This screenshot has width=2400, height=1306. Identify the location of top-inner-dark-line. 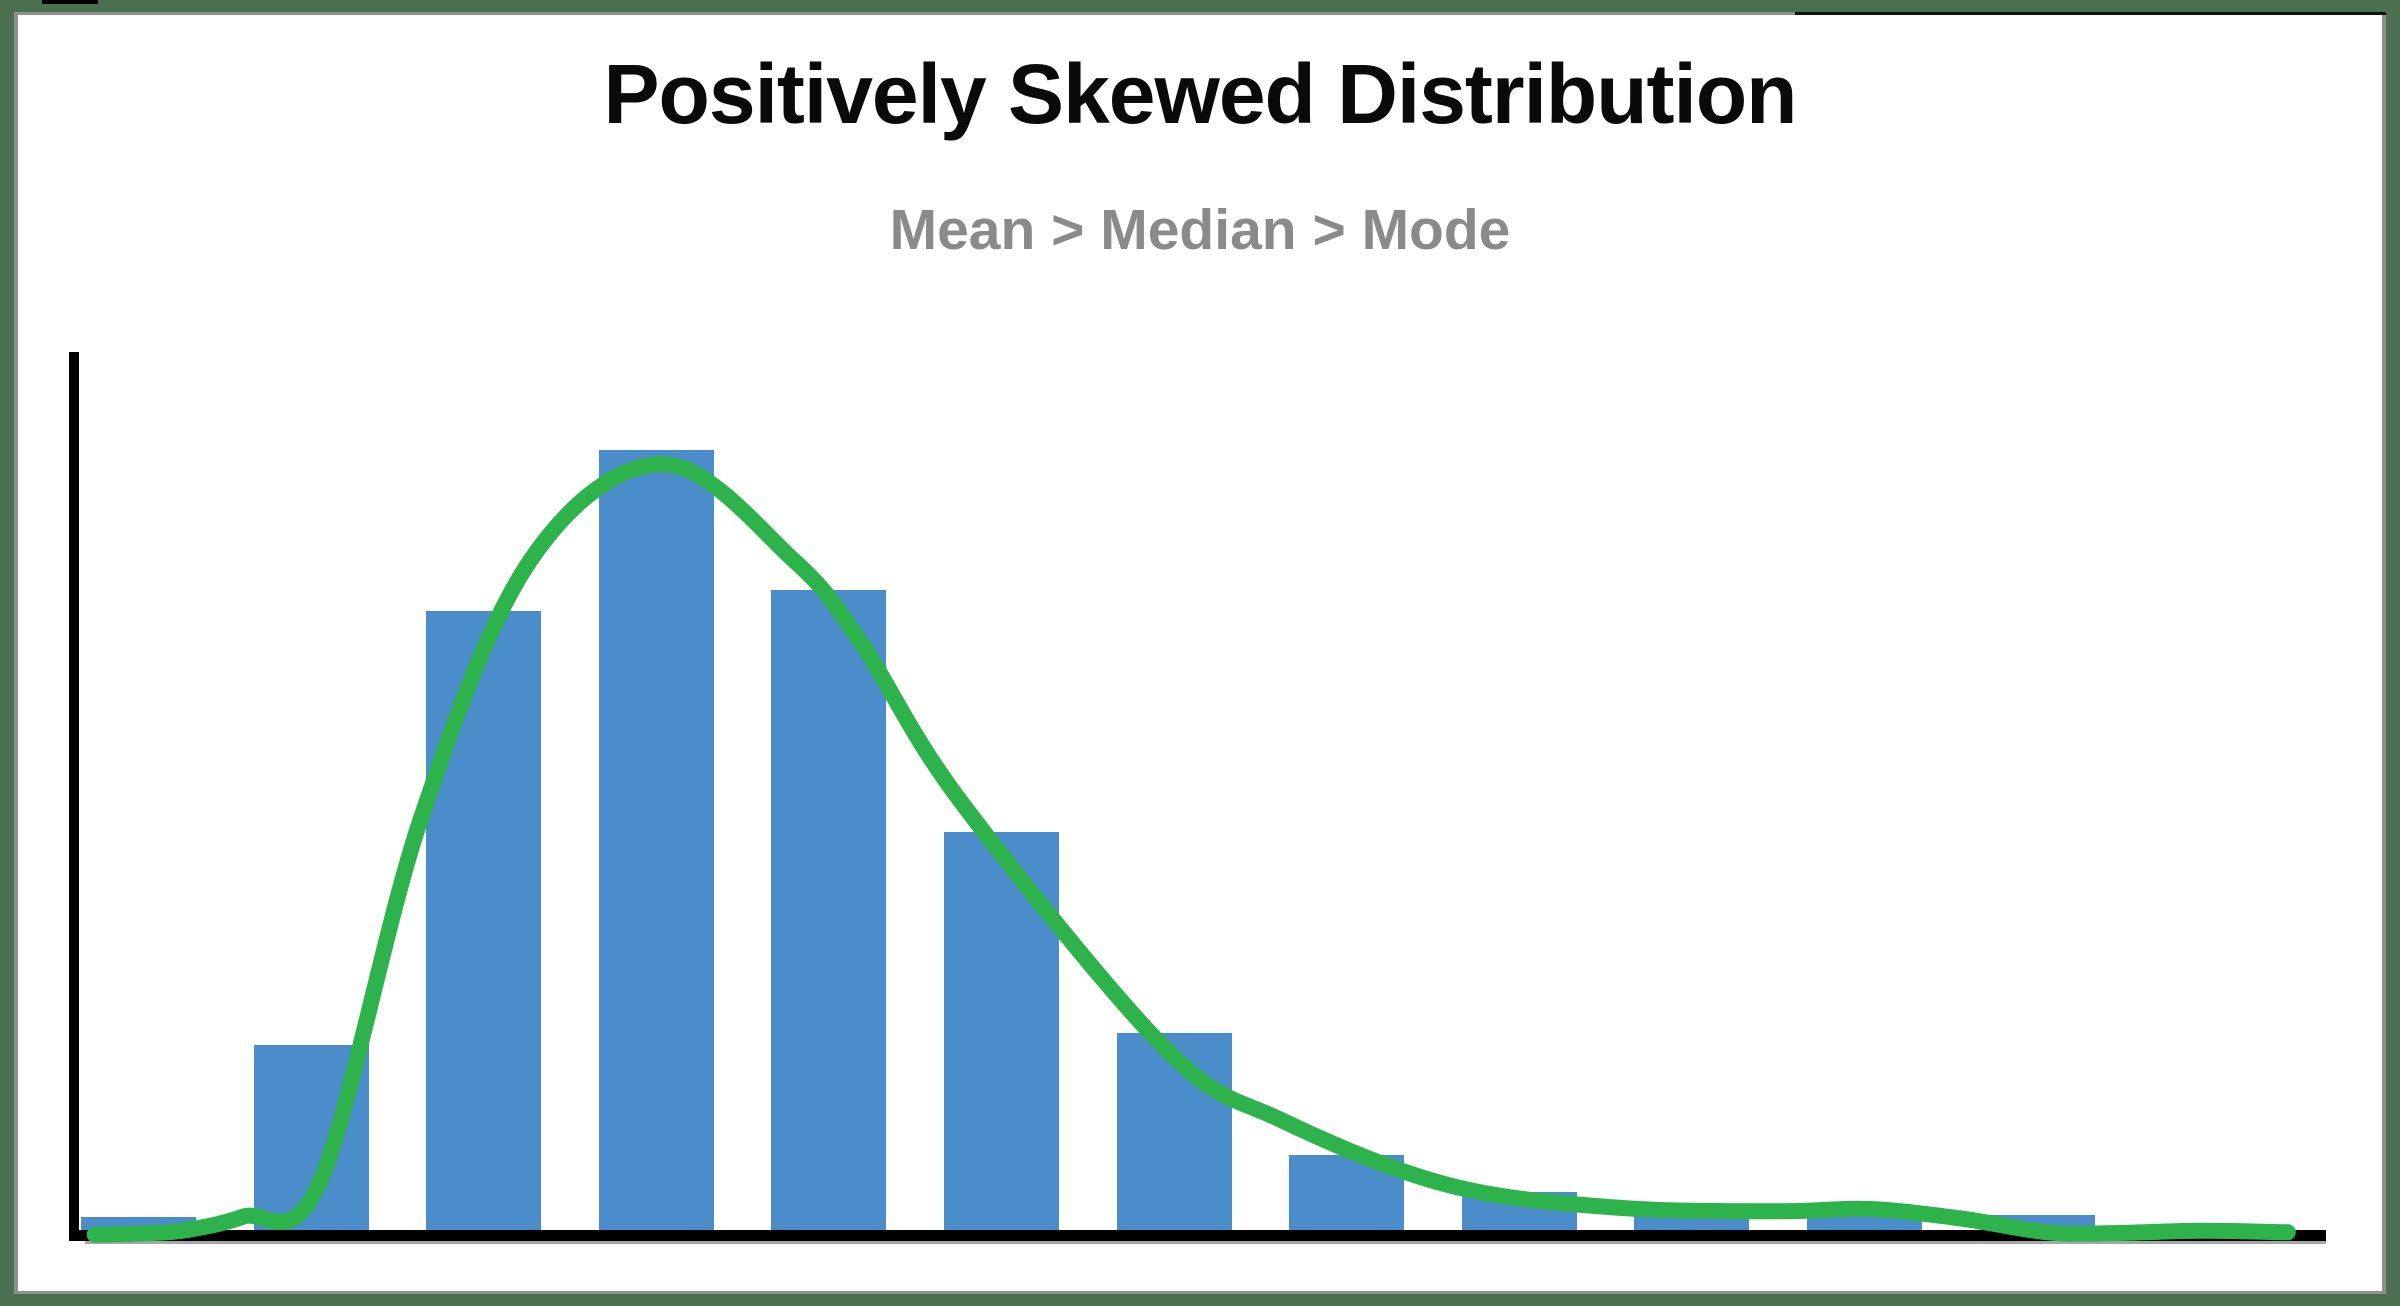
(2090, 13).